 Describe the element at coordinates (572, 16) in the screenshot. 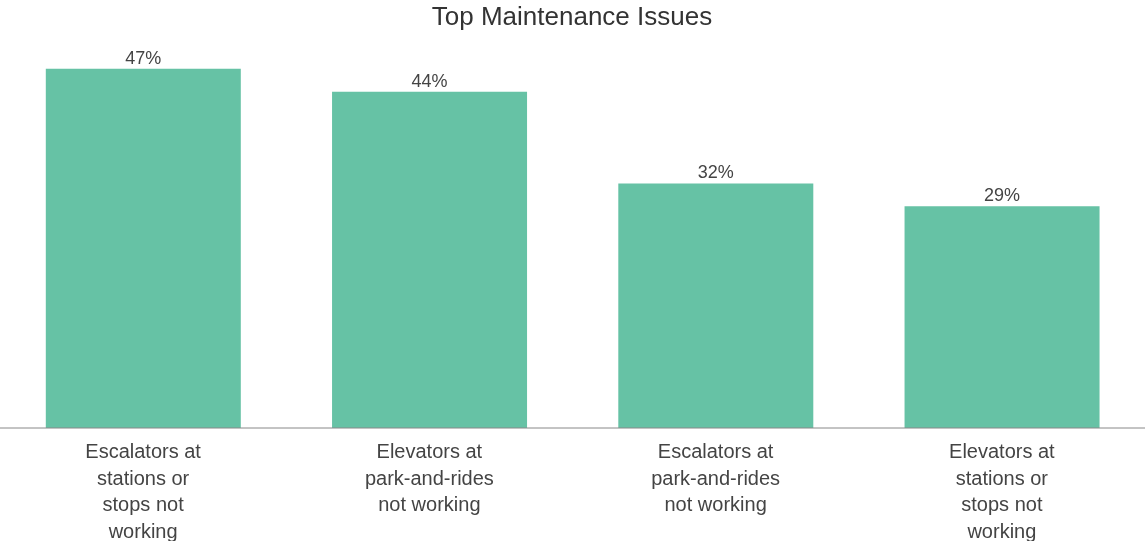

I see `chart-title: Top Maintenance Issues` at that location.